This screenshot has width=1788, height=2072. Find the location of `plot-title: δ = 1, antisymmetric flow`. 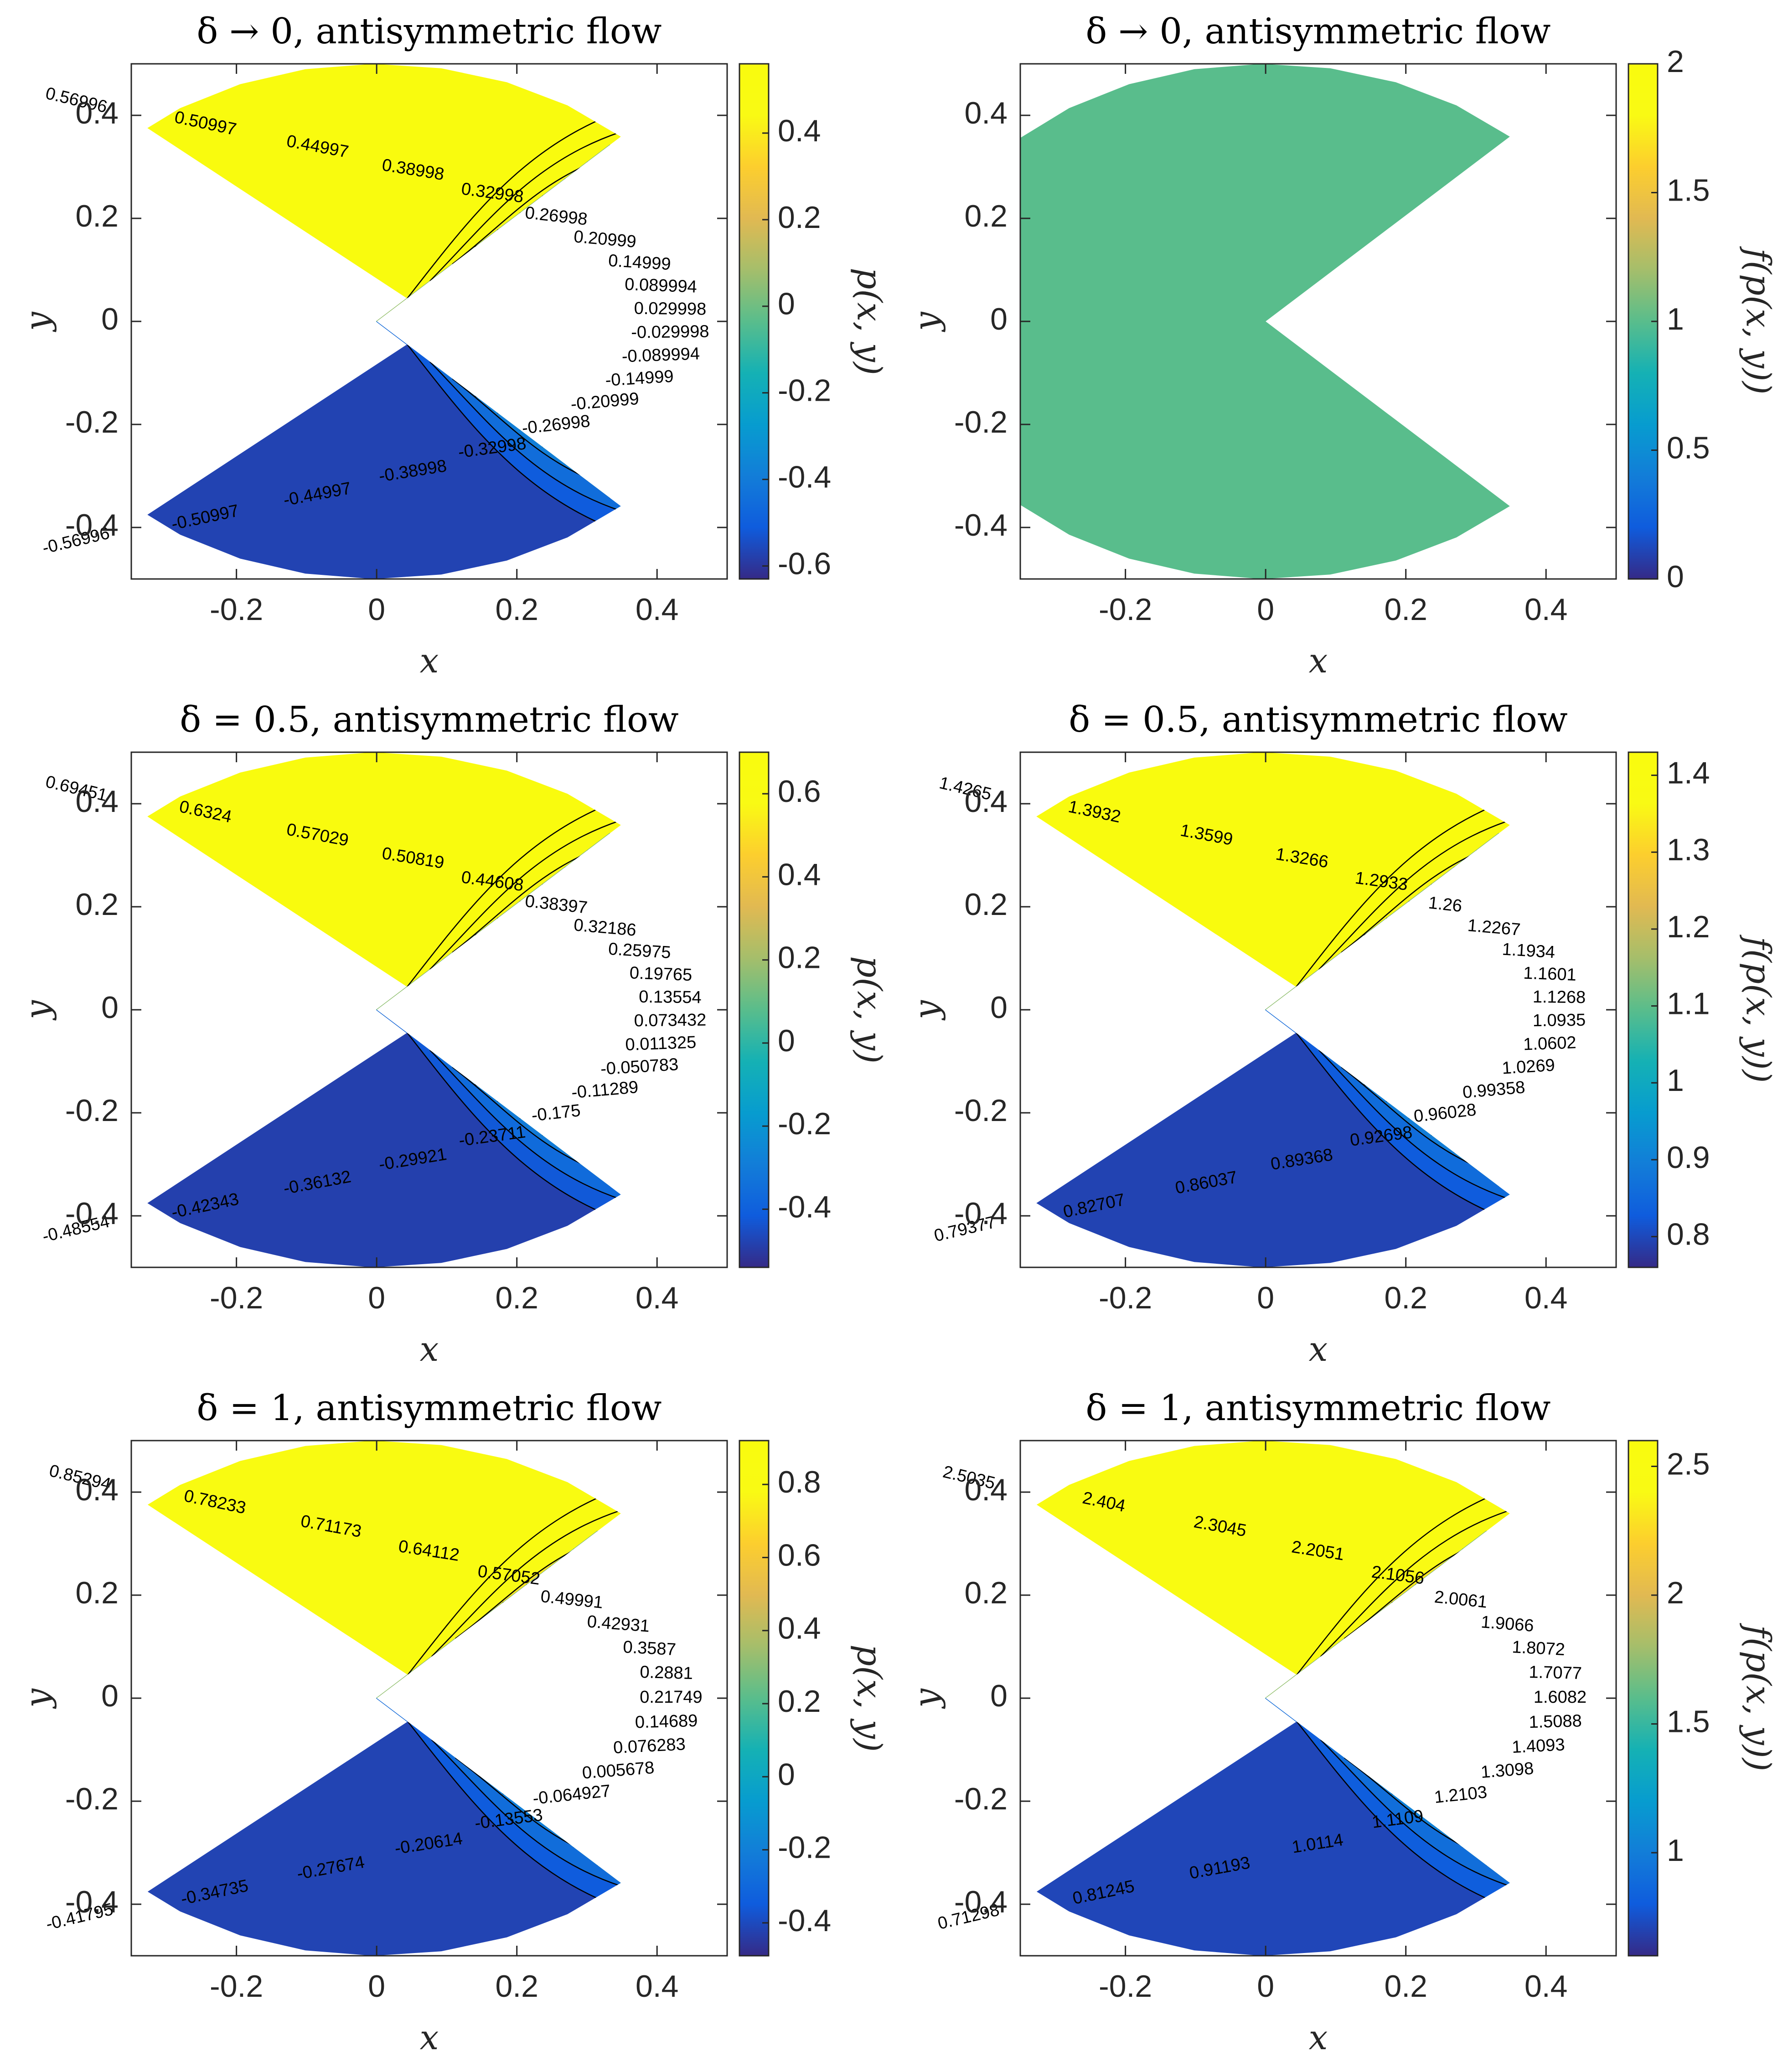

plot-title: δ = 1, antisymmetric flow is located at coordinates (428, 1408).